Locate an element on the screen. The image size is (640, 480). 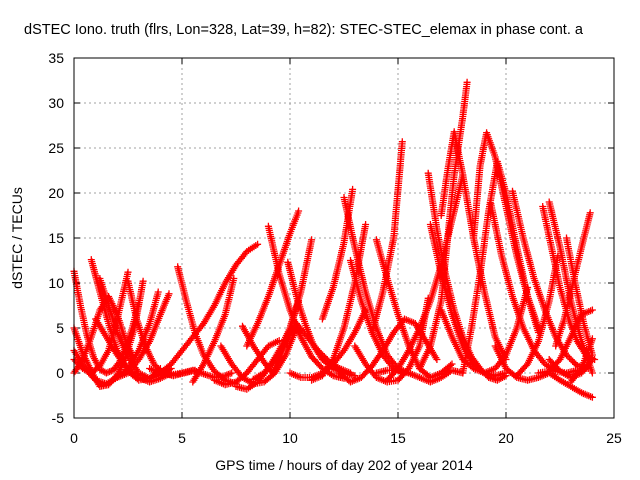
y-axis-label: dSTEC / TECUs is located at coordinates (17, 238).